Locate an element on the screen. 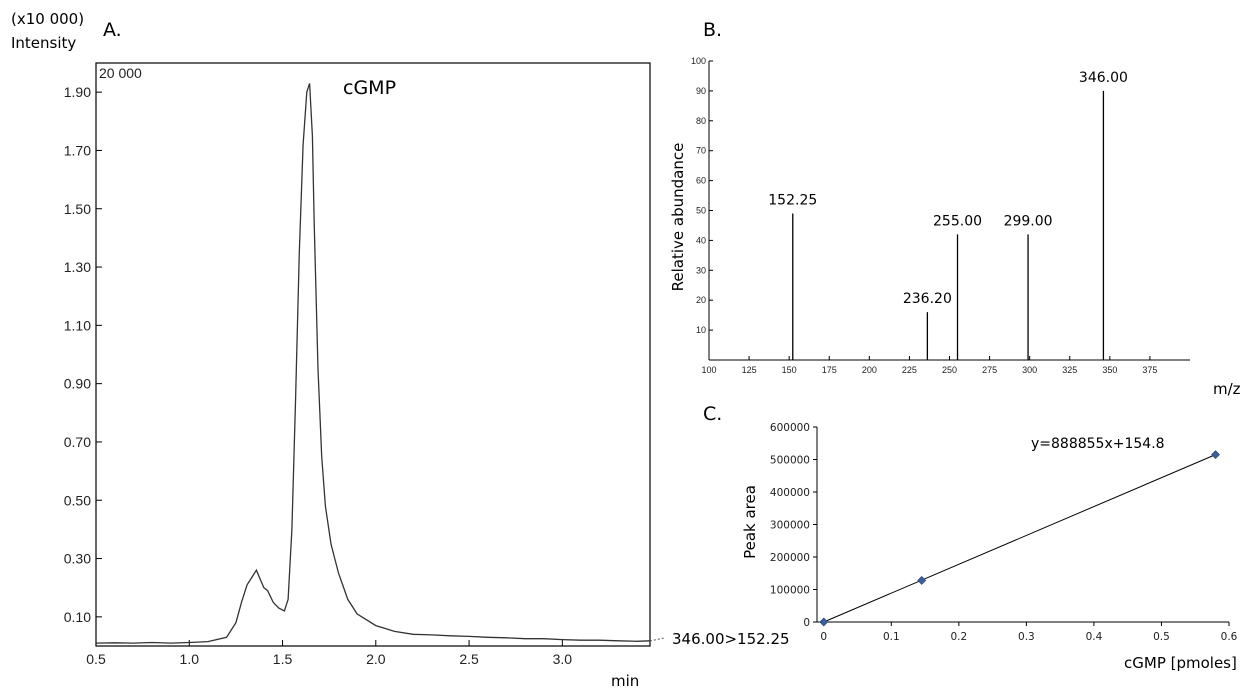  panel-a-y-tick-label: 1.30 is located at coordinates (77, 267).